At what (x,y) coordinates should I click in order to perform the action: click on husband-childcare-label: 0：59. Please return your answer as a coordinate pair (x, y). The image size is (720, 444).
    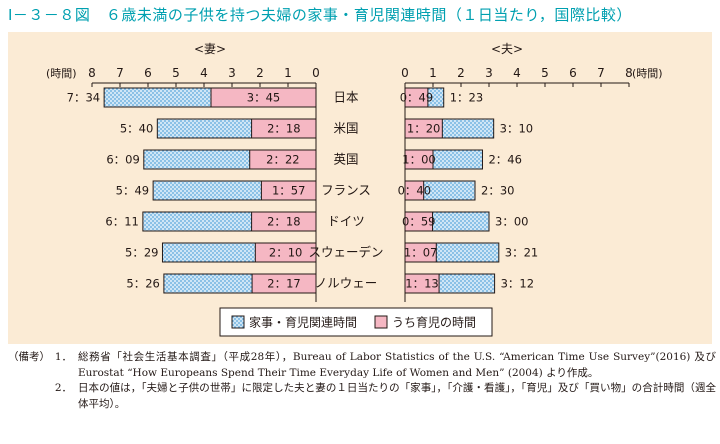
    Looking at the image, I should click on (418, 222).